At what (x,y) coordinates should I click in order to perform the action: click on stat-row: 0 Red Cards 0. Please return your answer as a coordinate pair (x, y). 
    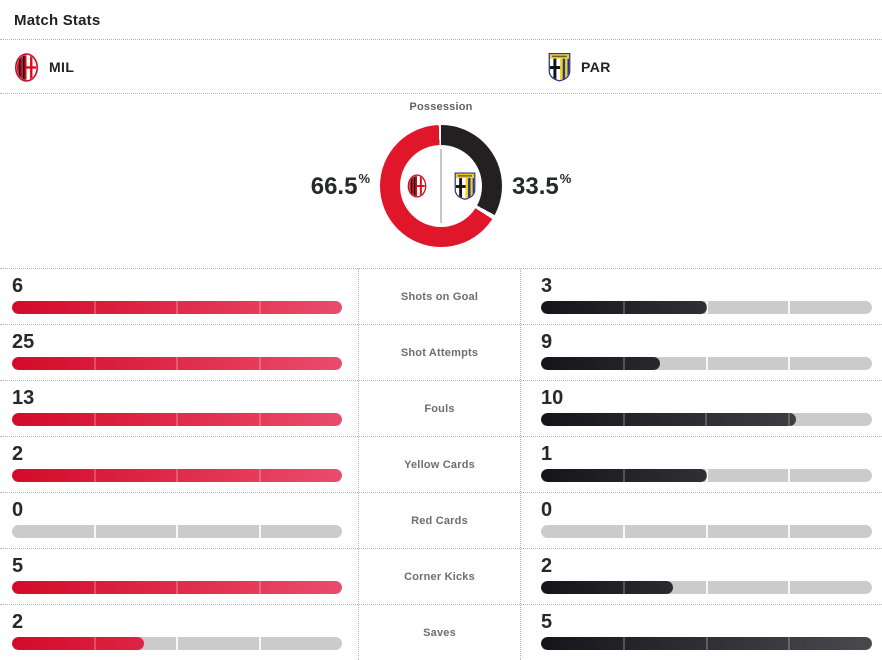
    Looking at the image, I should click on (441, 520).